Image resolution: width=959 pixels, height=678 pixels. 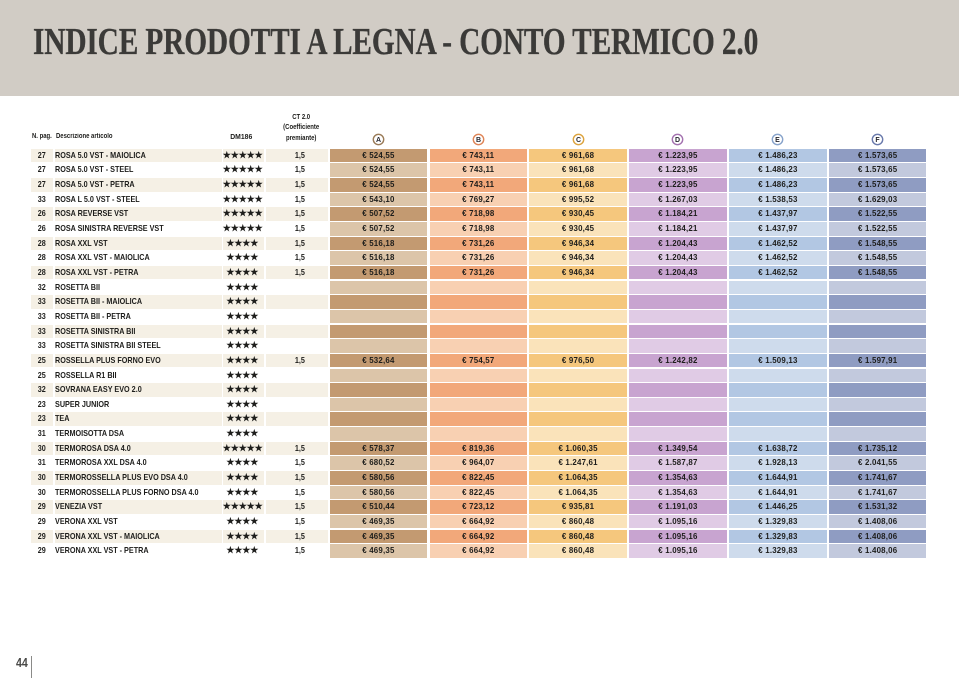 I want to click on svg-text: F, so click(x=878, y=140).